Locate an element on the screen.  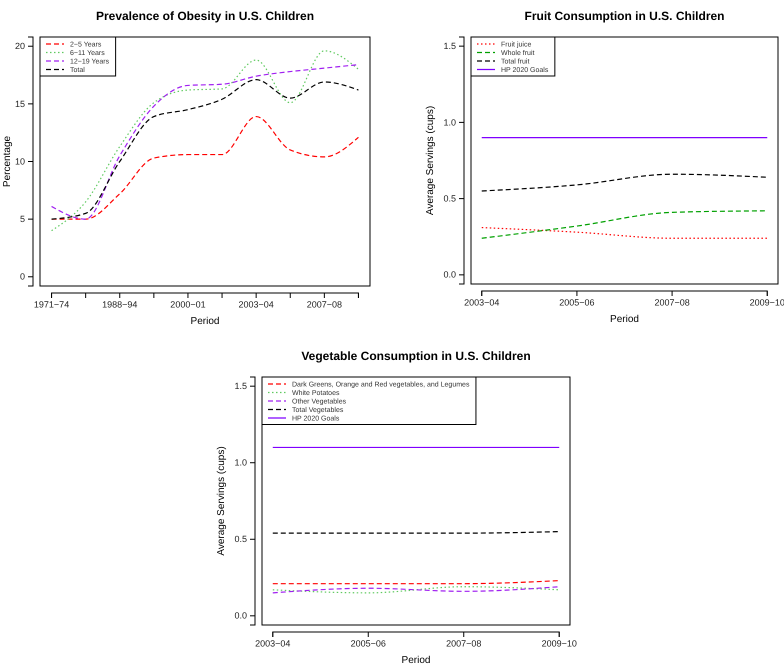
y-tick-label: 20 is located at coordinates (19, 46).